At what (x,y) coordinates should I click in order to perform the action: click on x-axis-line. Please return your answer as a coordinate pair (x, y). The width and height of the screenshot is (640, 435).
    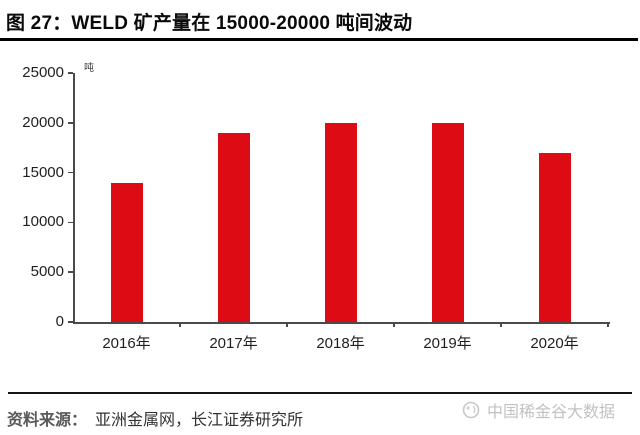
    Looking at the image, I should click on (341, 323).